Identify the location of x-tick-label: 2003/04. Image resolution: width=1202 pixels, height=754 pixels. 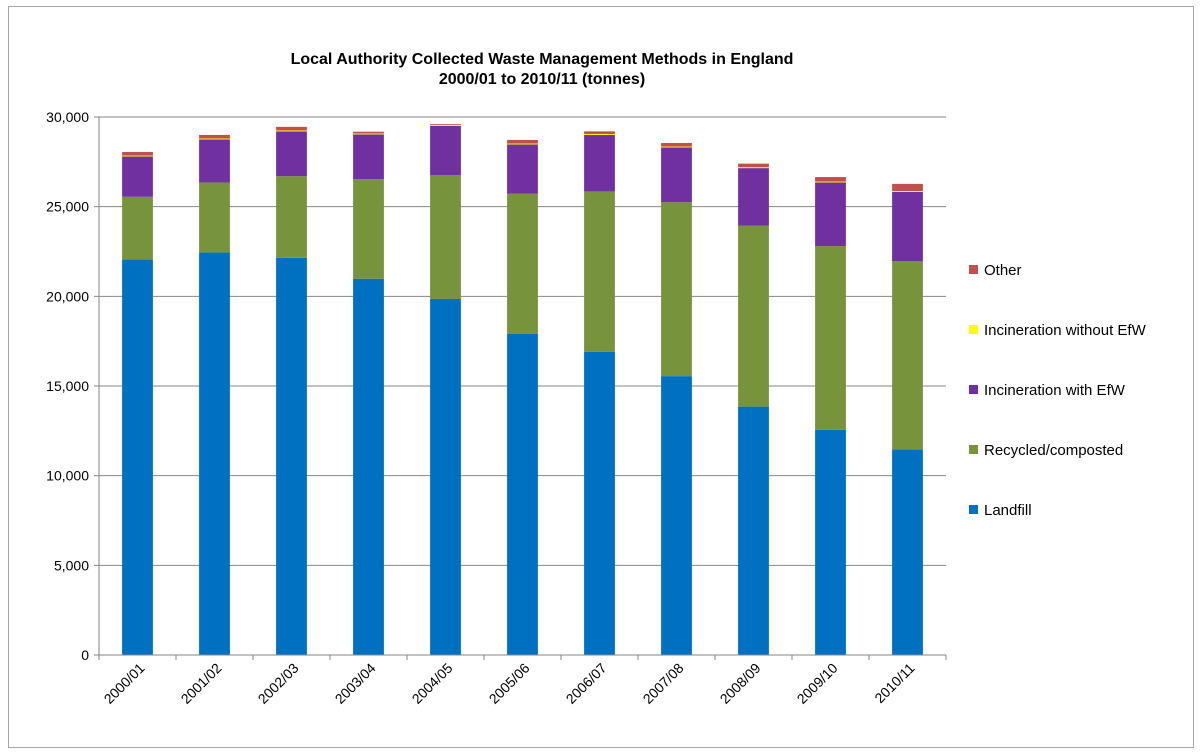
(355, 683).